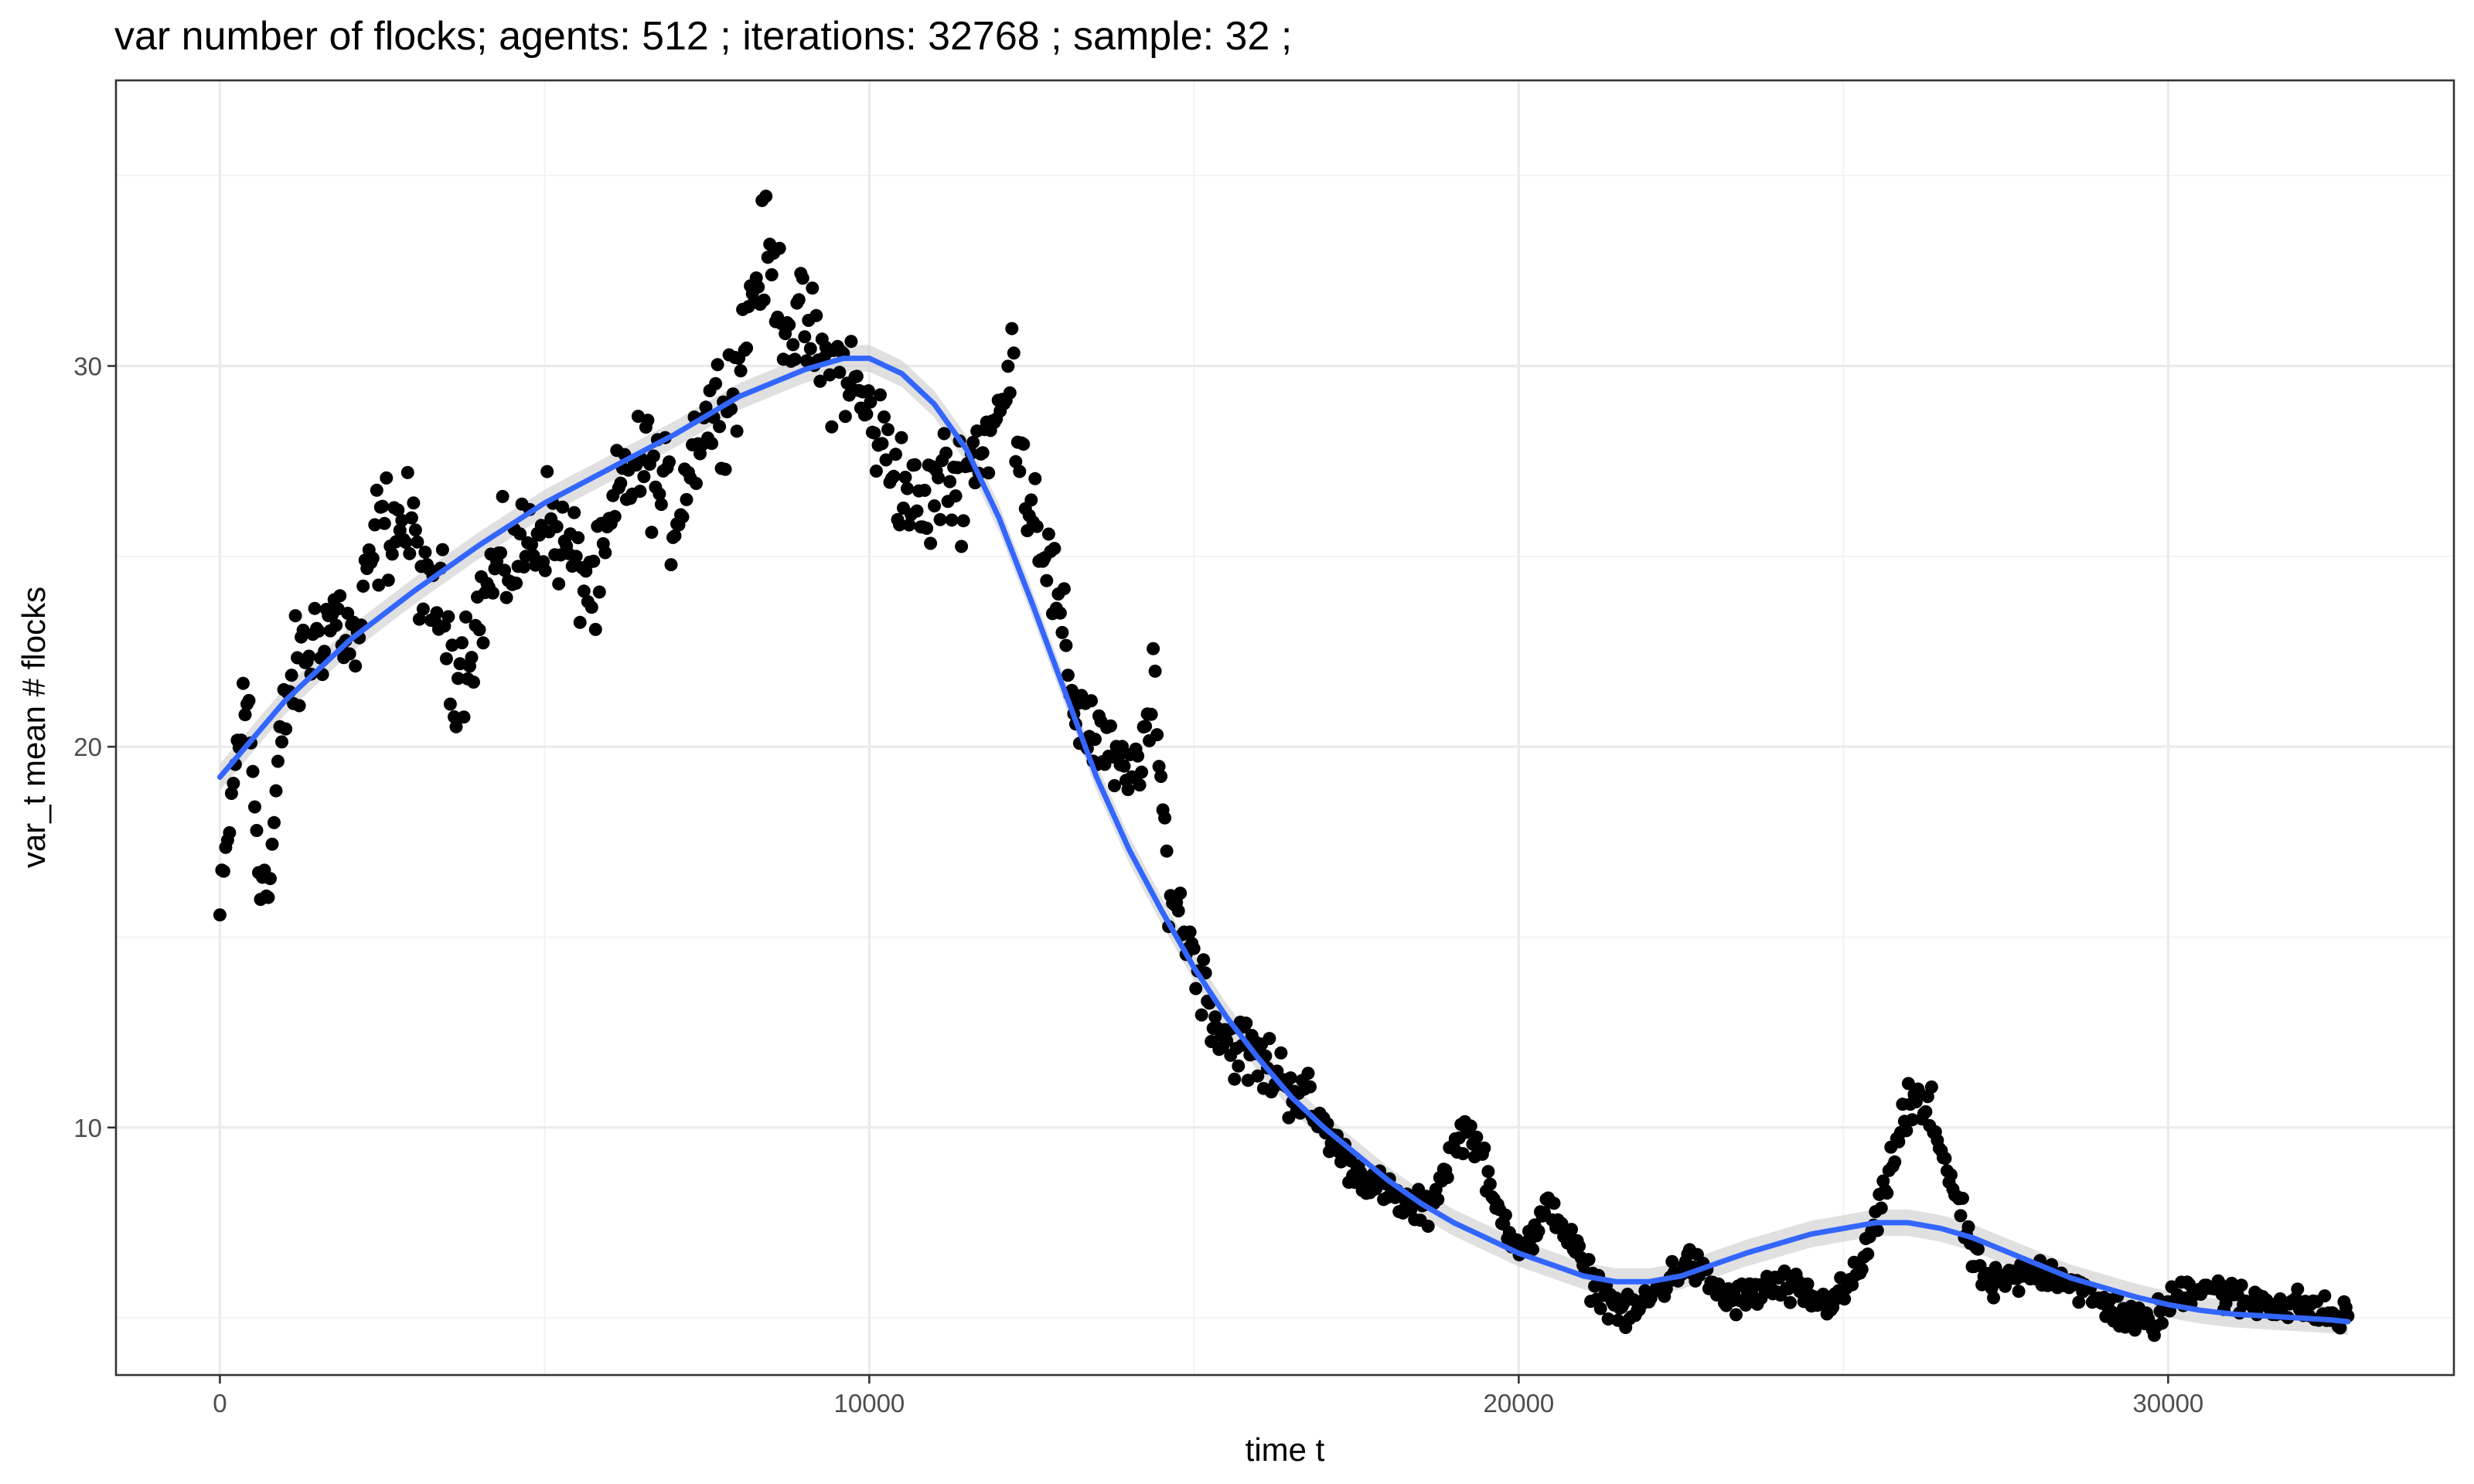  I want to click on y-tick-label: 10, so click(87, 1128).